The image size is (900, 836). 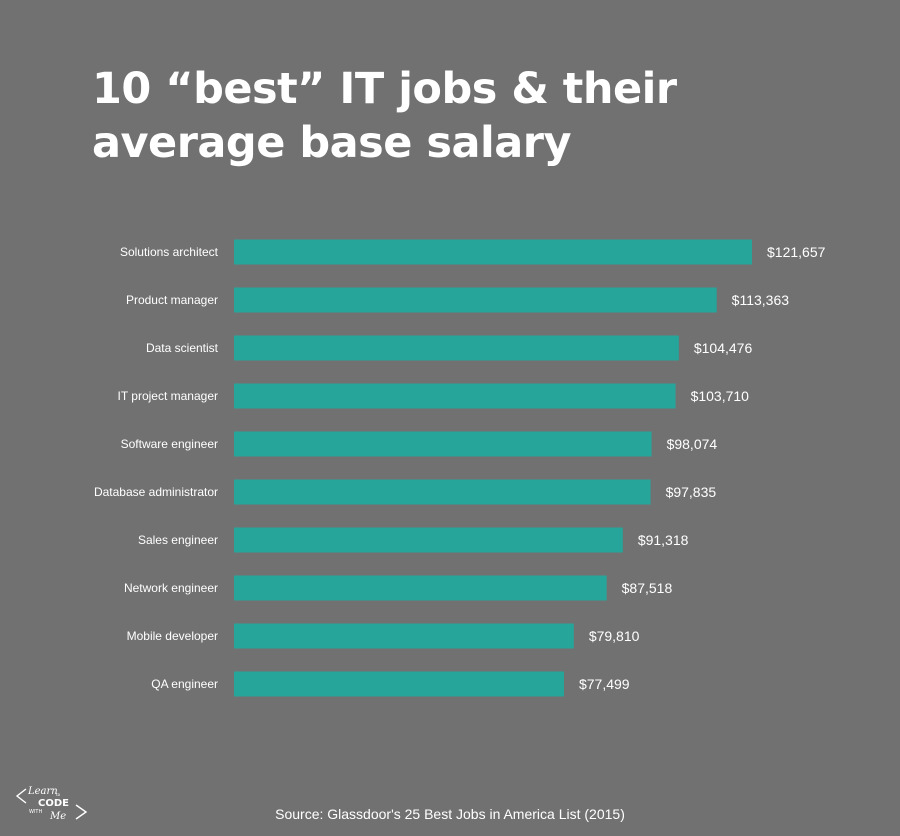 I want to click on logo-learn: Learn, so click(x=42, y=791).